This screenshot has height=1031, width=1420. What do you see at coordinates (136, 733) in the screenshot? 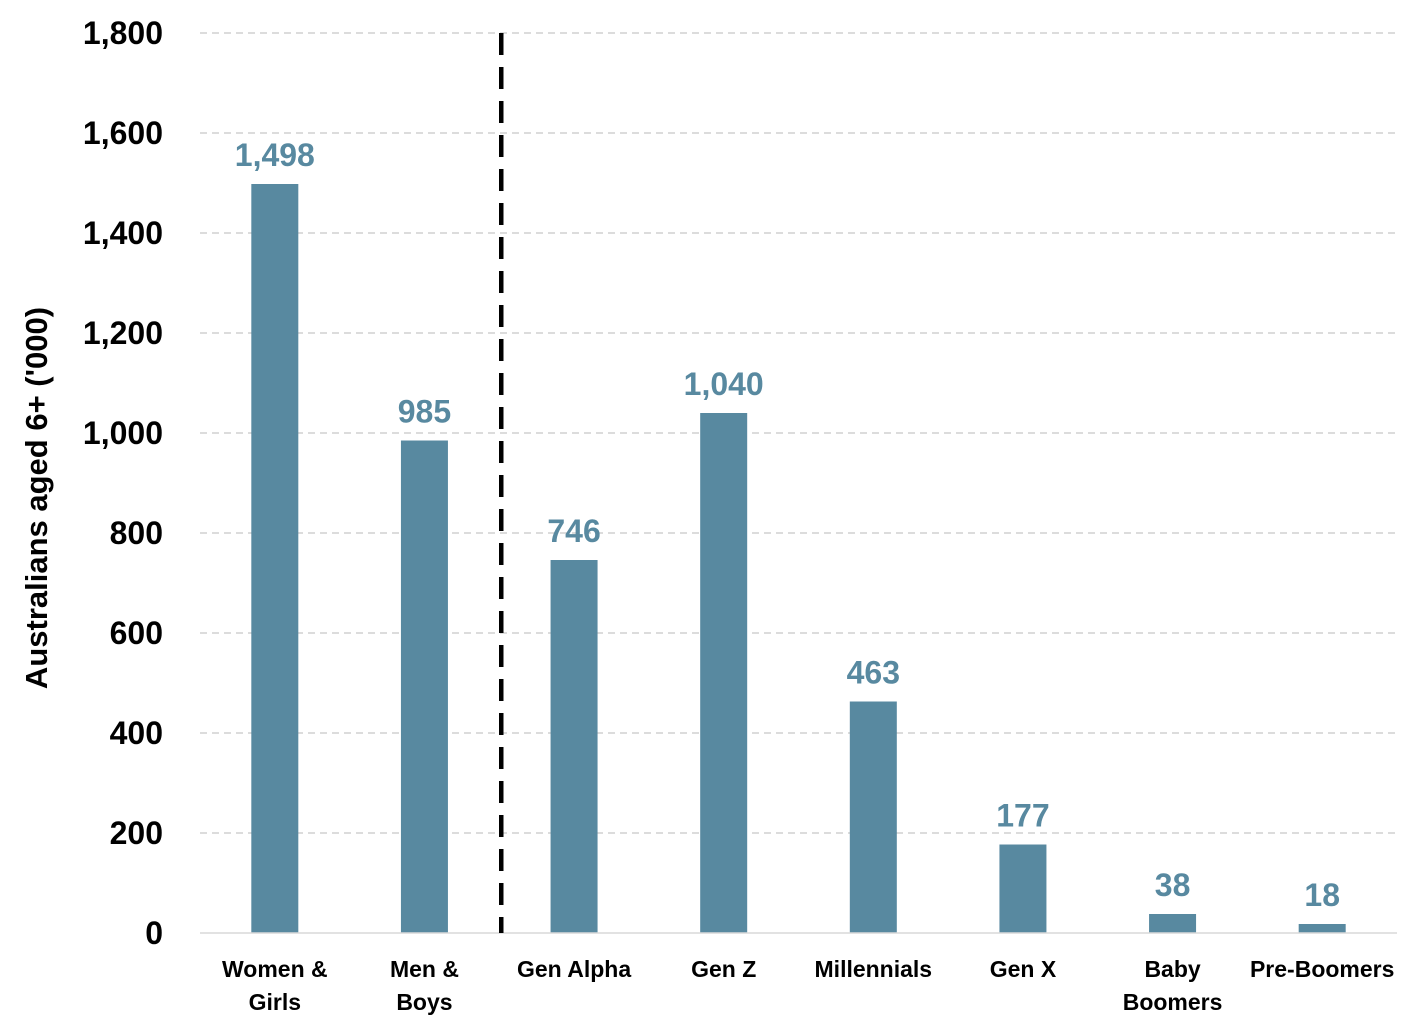
I see `y-tick-label: 400` at bounding box center [136, 733].